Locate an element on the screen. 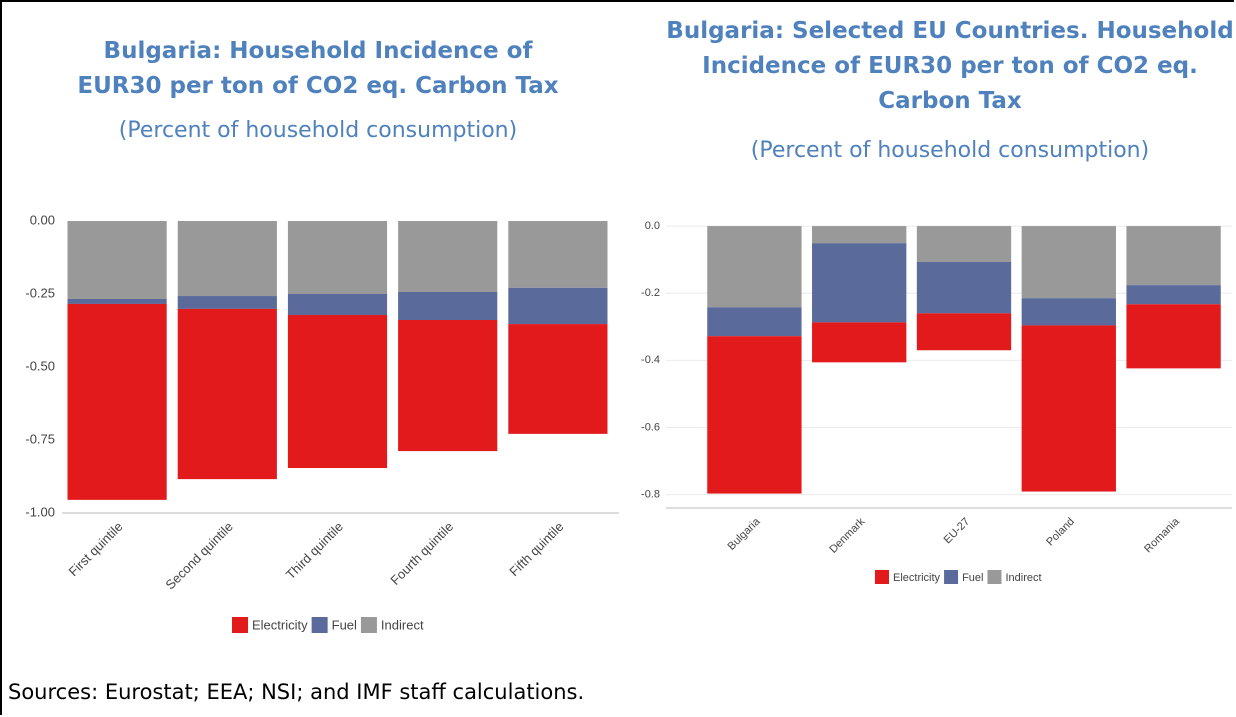  x-tick-label: Fifth quintile is located at coordinates (536, 549).